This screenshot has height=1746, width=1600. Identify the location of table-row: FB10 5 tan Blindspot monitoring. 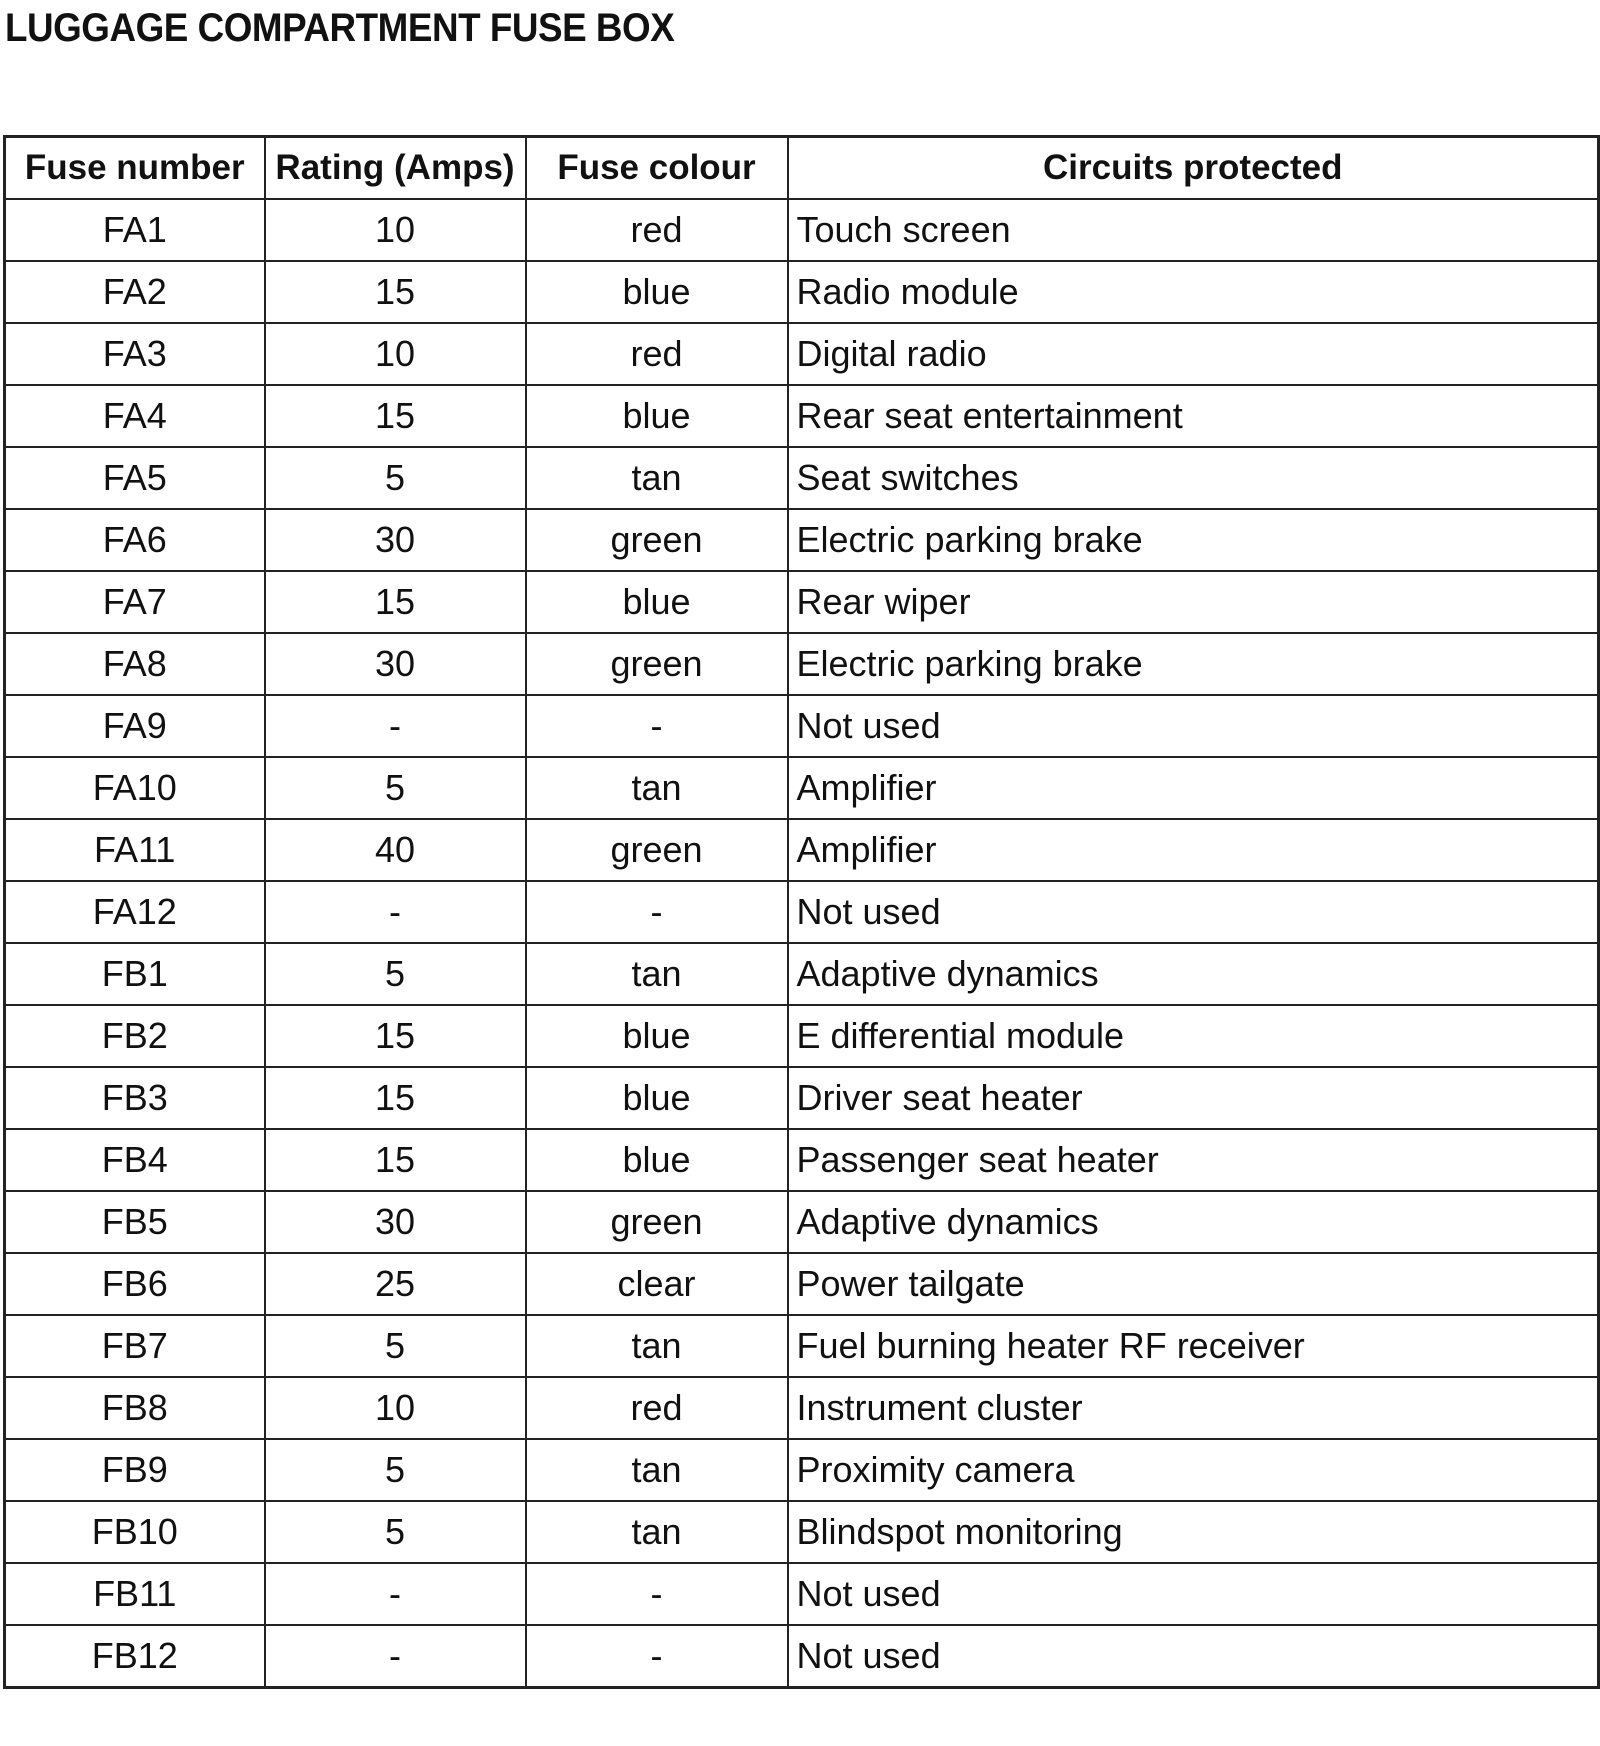
(801, 1532).